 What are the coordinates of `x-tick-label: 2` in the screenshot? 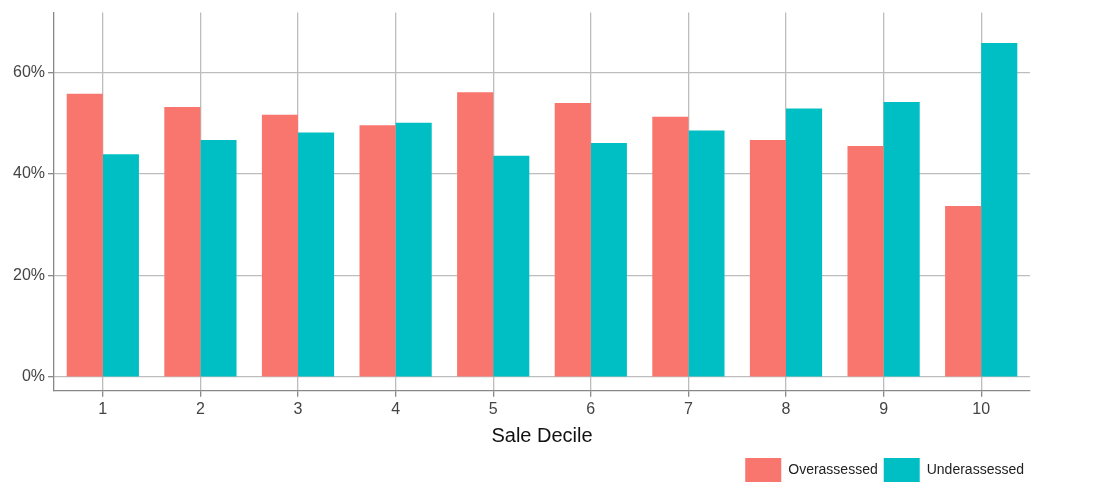 It's located at (200, 408).